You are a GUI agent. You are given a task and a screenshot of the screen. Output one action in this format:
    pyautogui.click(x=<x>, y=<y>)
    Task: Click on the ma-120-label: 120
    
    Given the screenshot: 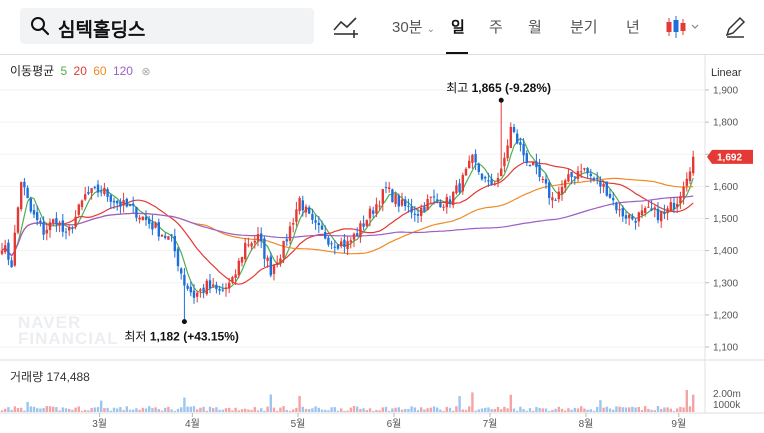 What is the action you would take?
    pyautogui.click(x=122, y=71)
    